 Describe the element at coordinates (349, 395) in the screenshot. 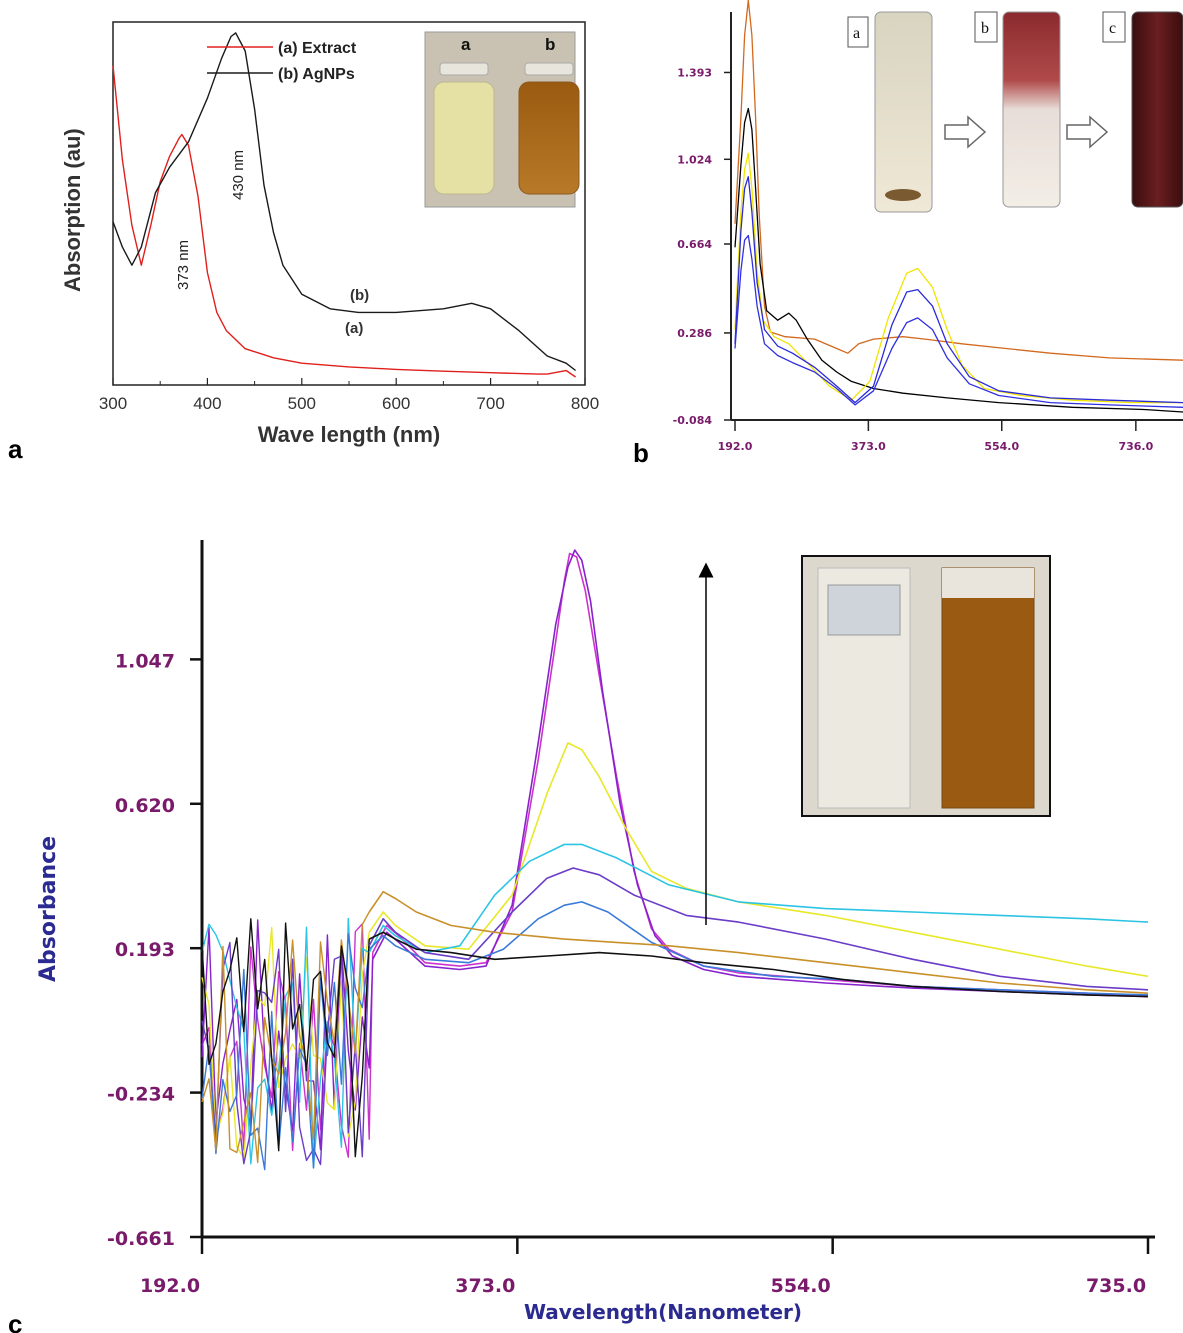

I see `panel-a-x-ticks: 300 400 500 600 700 800` at that location.